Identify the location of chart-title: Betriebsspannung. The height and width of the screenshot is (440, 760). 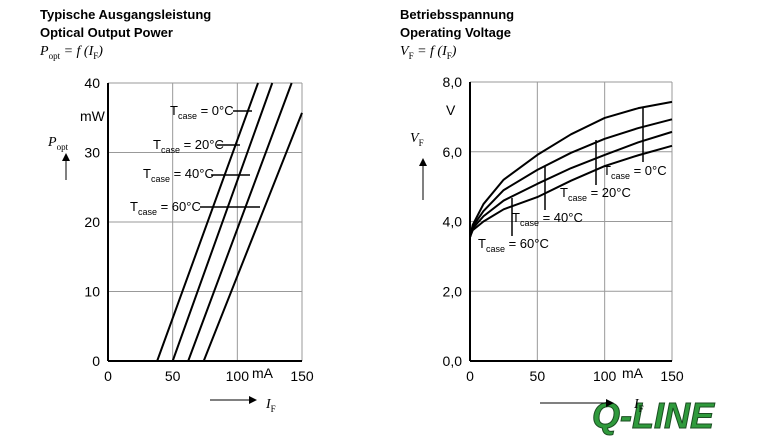
(457, 14).